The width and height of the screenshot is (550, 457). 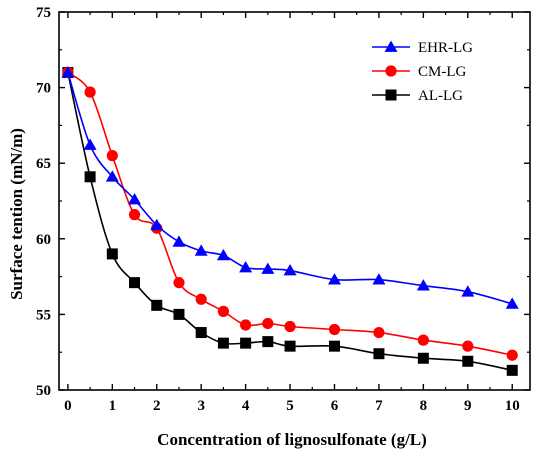 What do you see at coordinates (391, 71) in the screenshot?
I see `legend-marker-cm-lg` at bounding box center [391, 71].